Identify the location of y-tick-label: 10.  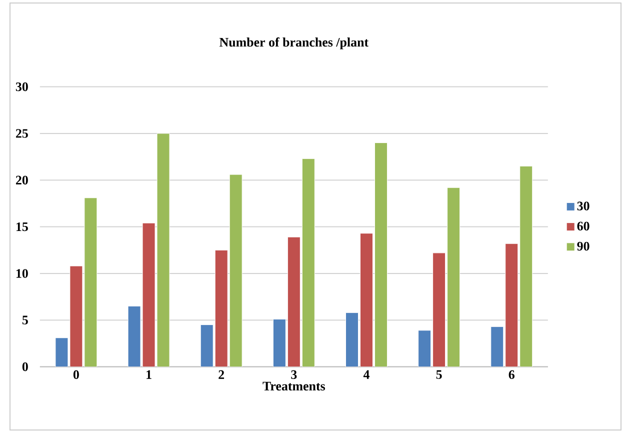
(22, 273).